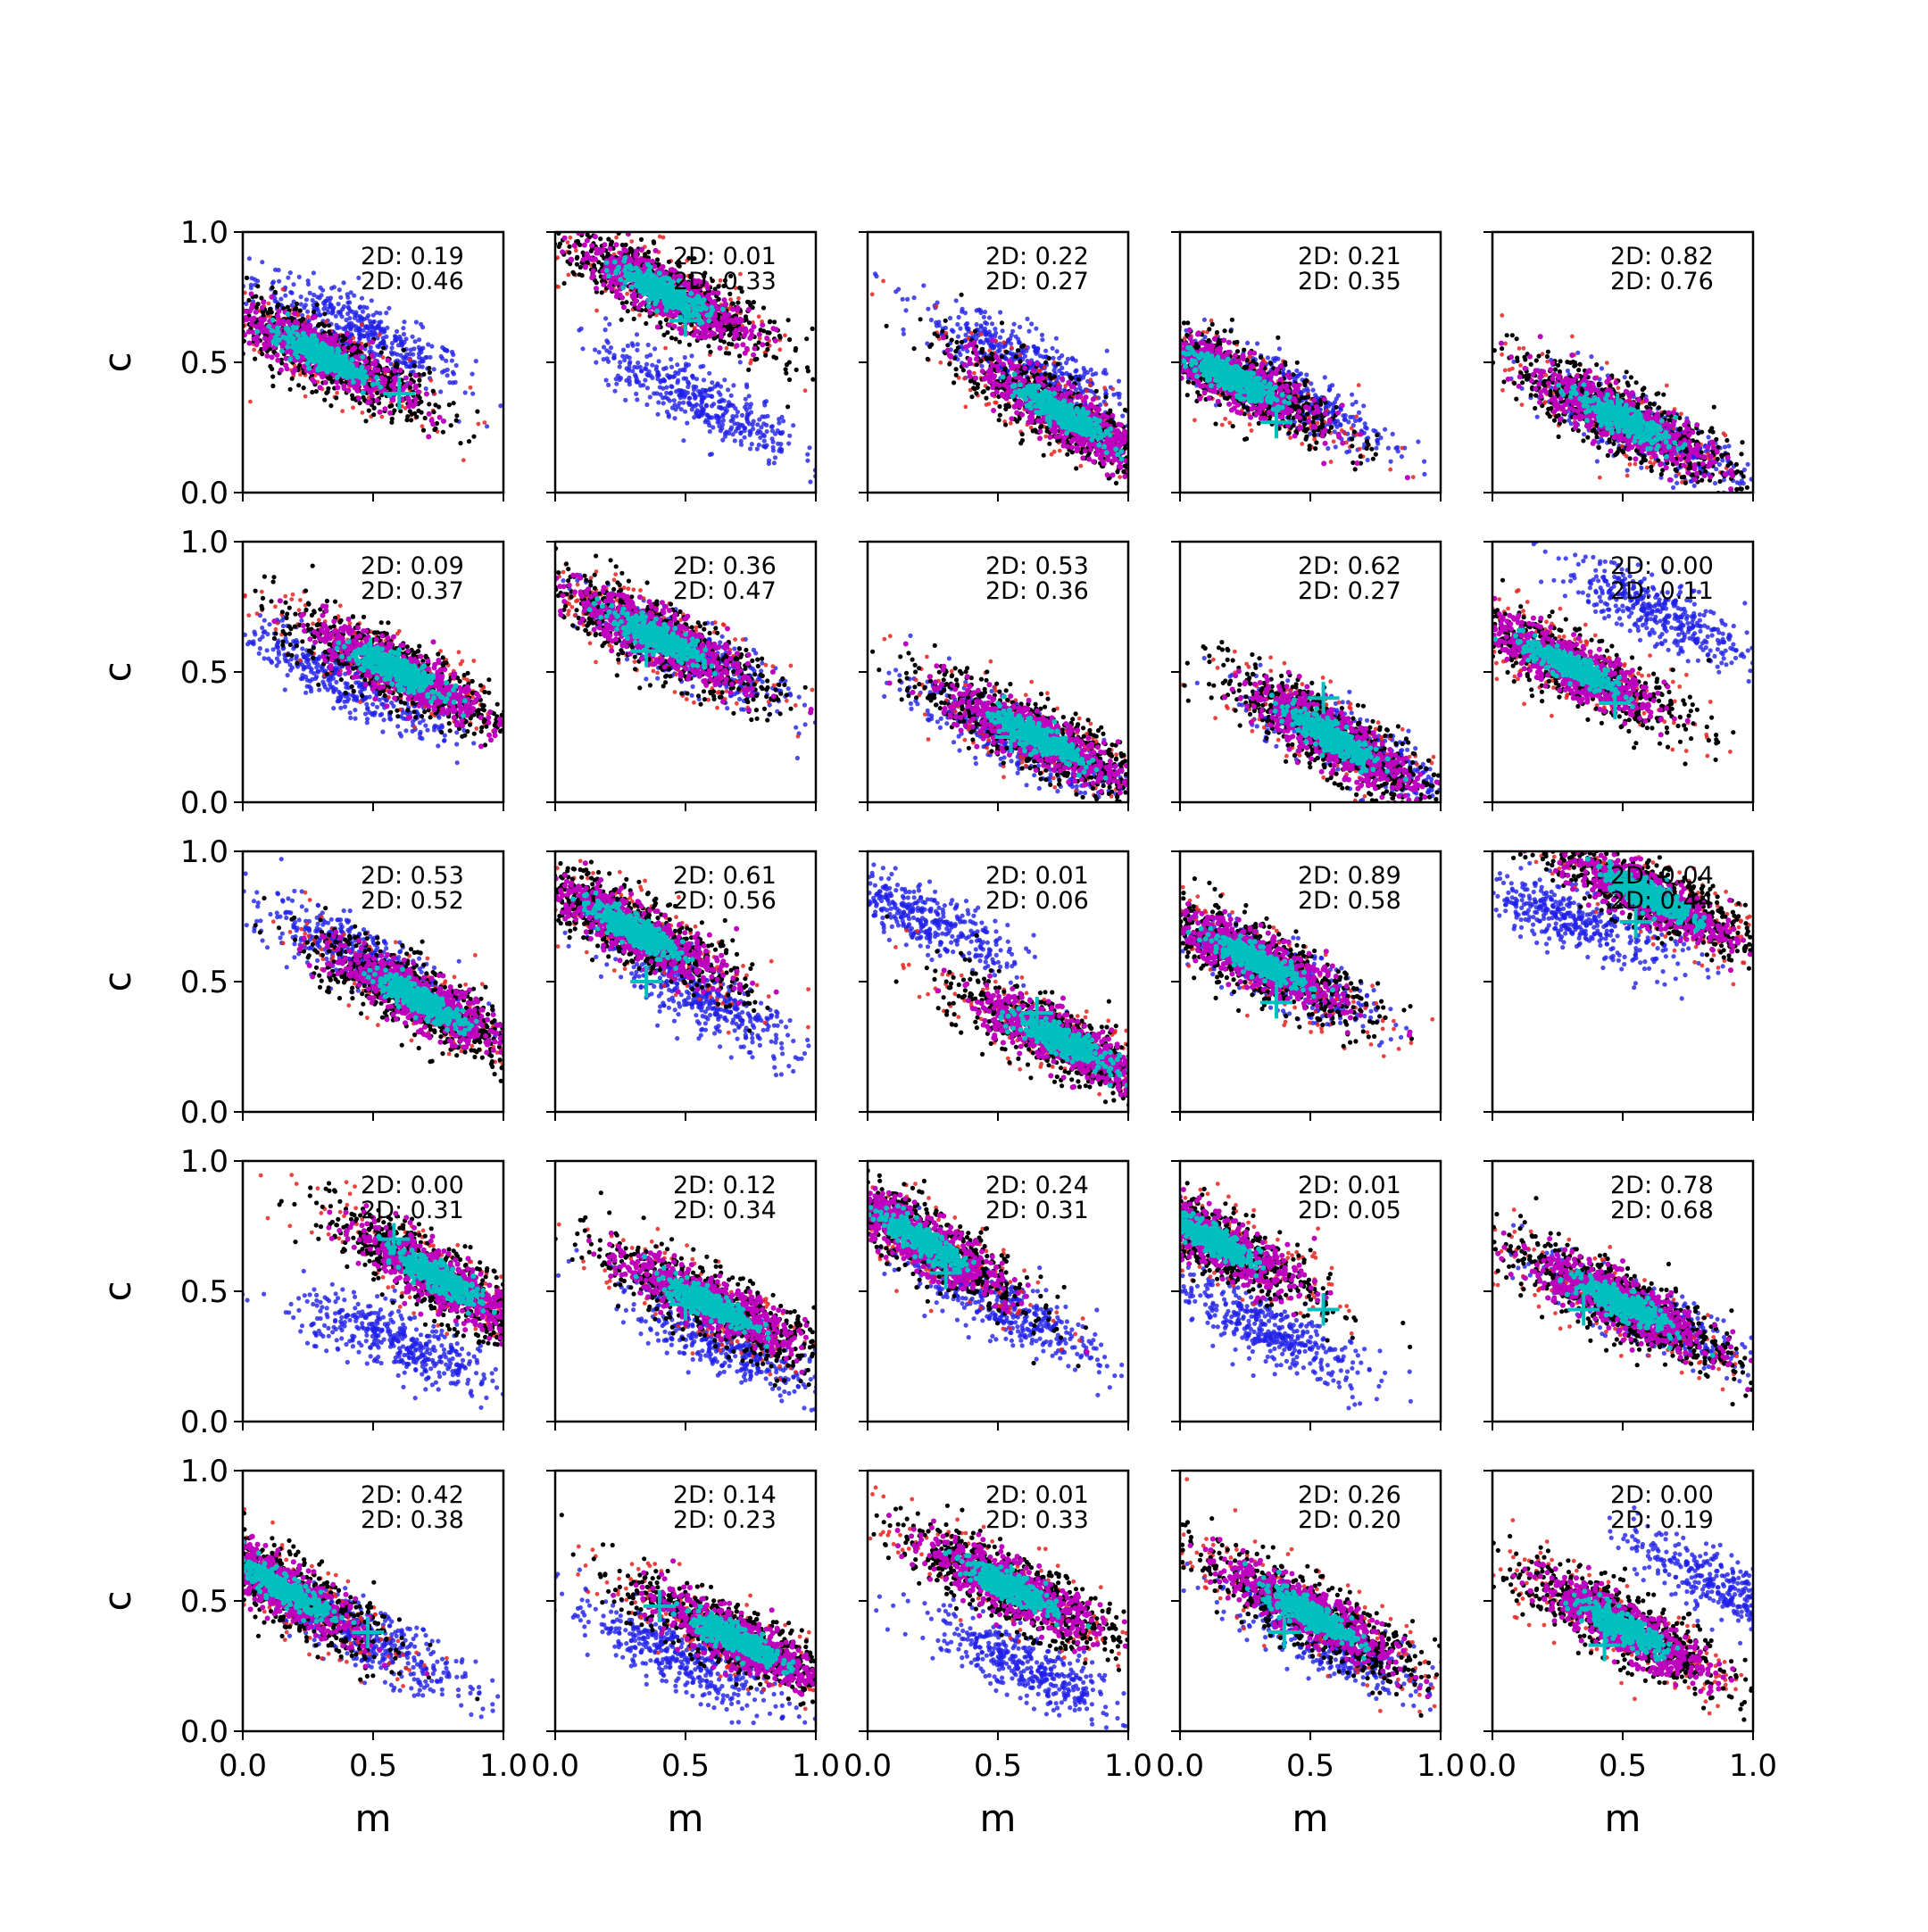 This screenshot has width=1928, height=1932. I want to click on panel-stat-label: 2D: 0.58, so click(1349, 901).